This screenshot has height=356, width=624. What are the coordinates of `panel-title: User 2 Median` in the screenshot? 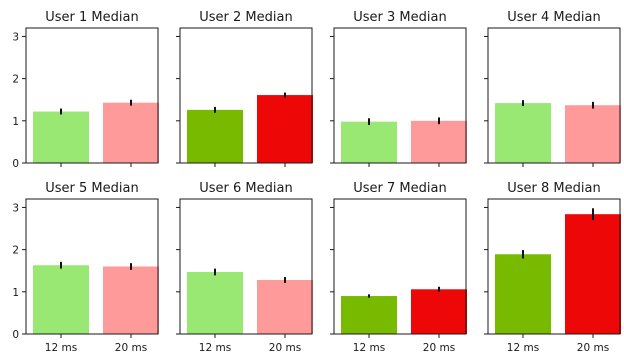 It's located at (245, 17).